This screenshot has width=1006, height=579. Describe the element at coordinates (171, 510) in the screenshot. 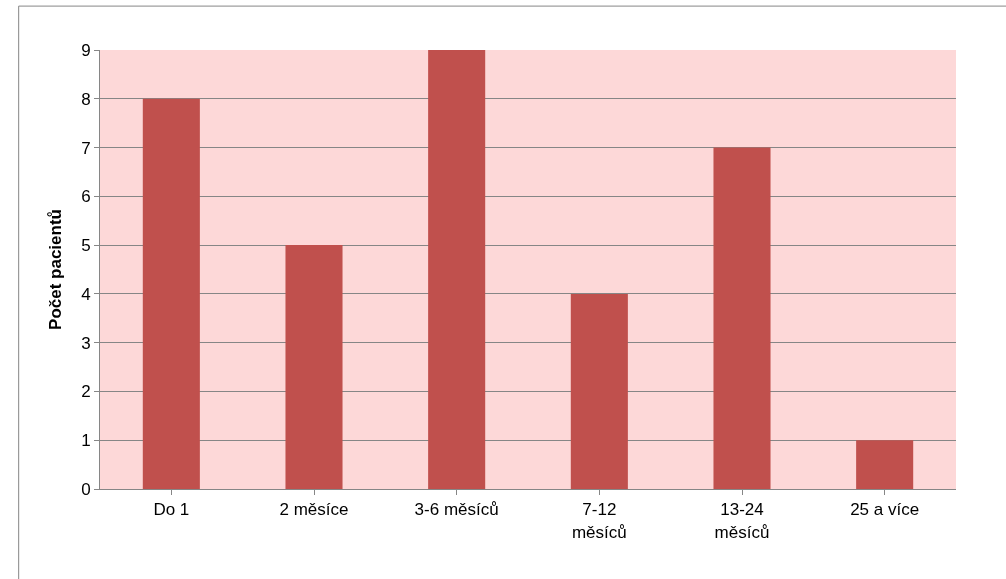

I see `x-tick-label: Do 1` at that location.